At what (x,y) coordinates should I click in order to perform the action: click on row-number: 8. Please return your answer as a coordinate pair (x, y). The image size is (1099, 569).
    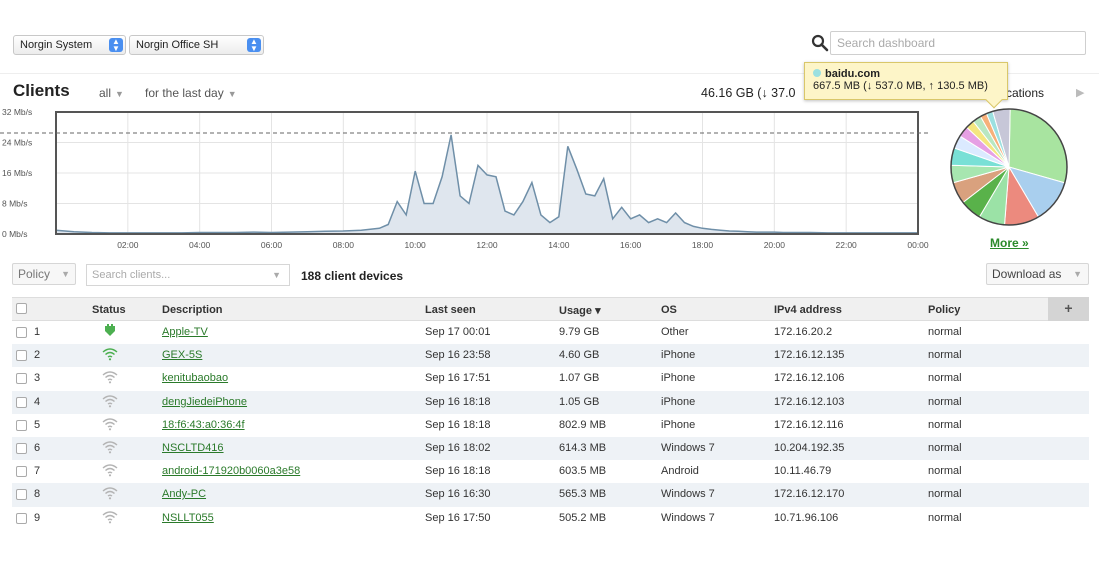
    Looking at the image, I should click on (37, 494).